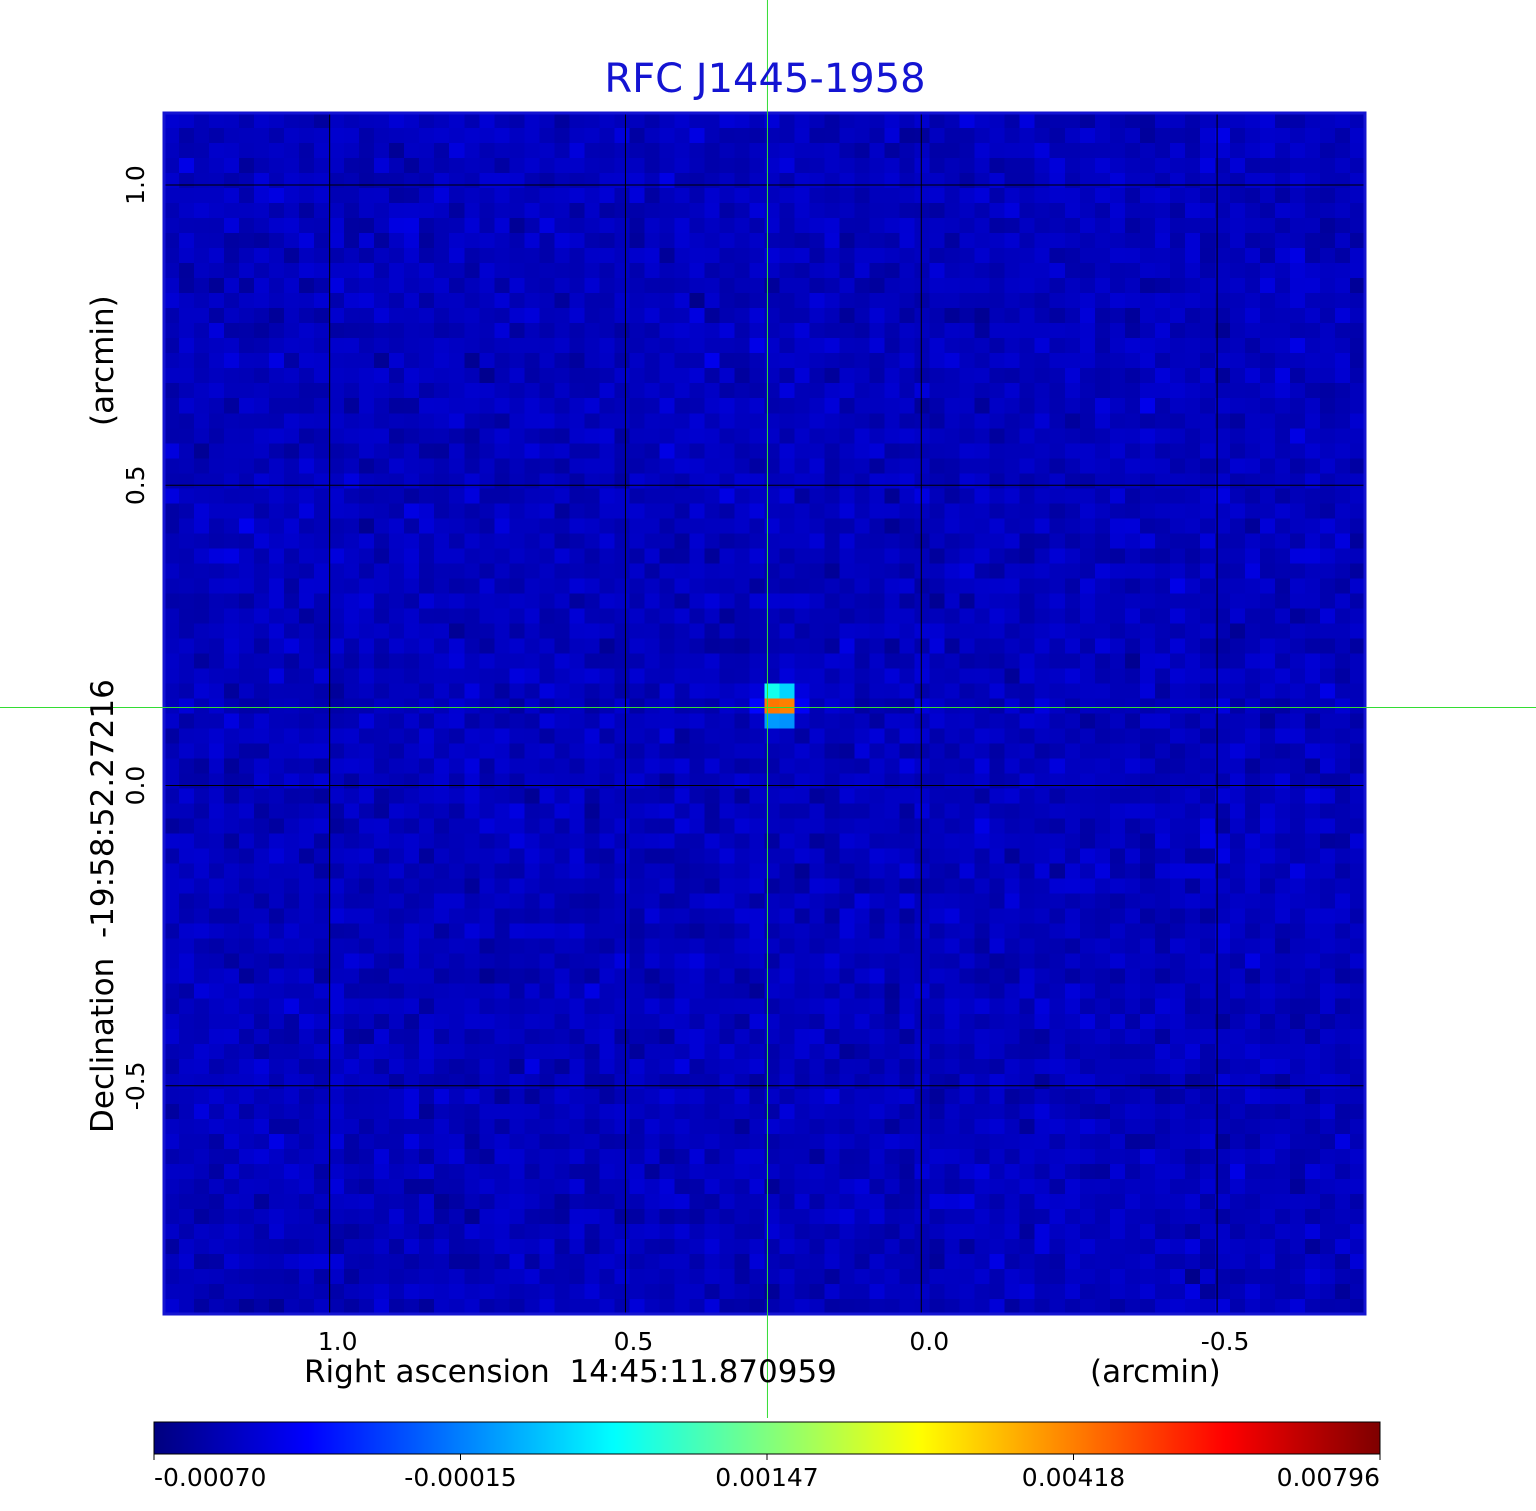  What do you see at coordinates (929, 1341) in the screenshot?
I see `x-tick-label: 0.0` at bounding box center [929, 1341].